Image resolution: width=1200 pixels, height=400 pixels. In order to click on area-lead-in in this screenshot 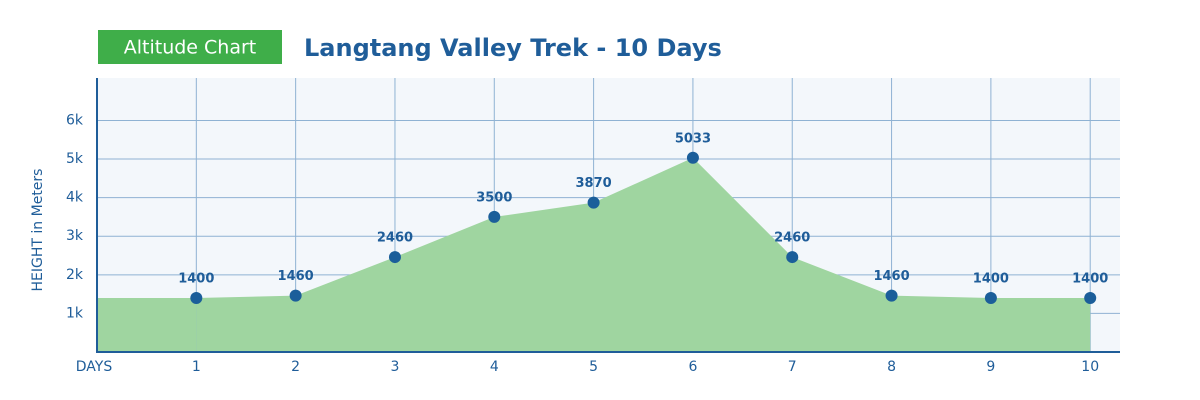, I will do `click(147, 324)`.